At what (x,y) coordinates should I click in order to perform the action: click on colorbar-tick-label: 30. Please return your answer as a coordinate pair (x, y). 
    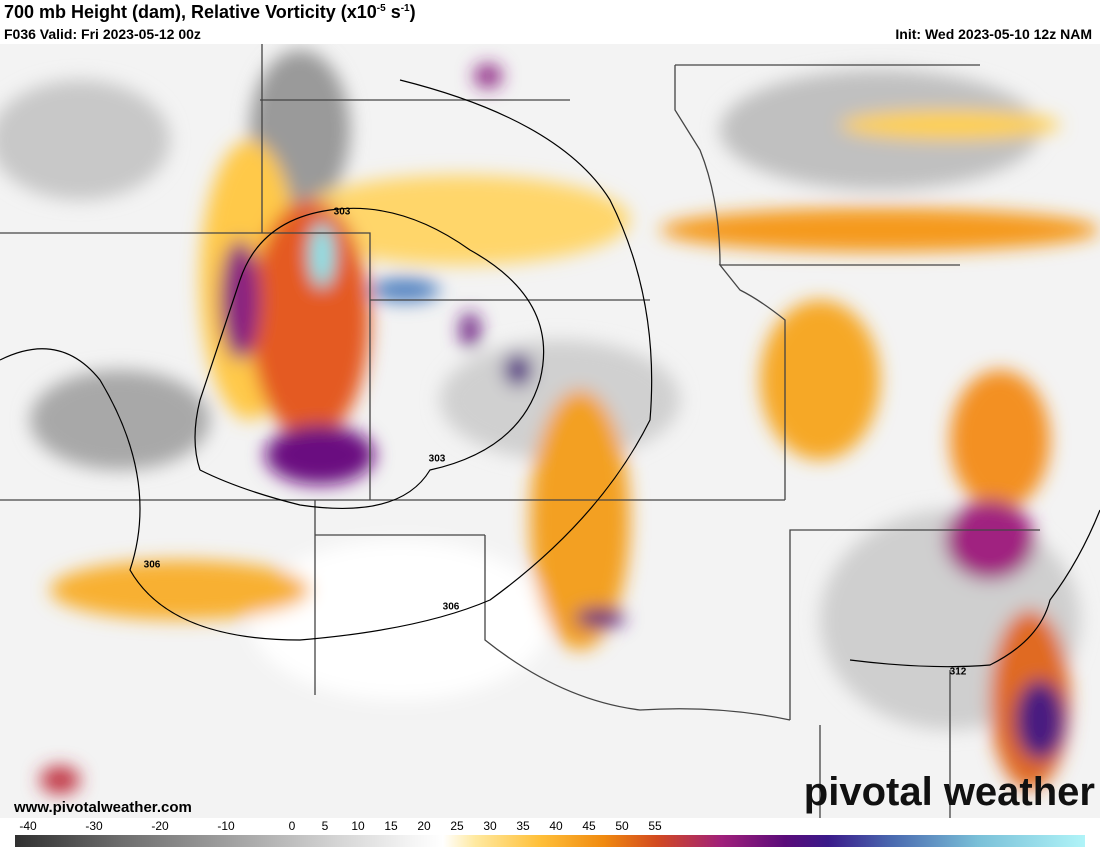
    Looking at the image, I should click on (490, 826).